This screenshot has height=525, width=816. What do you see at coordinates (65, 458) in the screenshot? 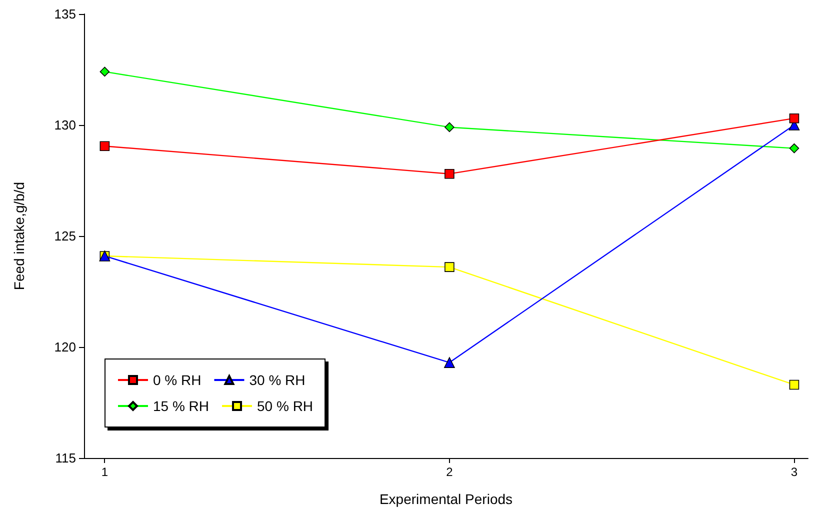
I see `y-tick-label: 115` at bounding box center [65, 458].